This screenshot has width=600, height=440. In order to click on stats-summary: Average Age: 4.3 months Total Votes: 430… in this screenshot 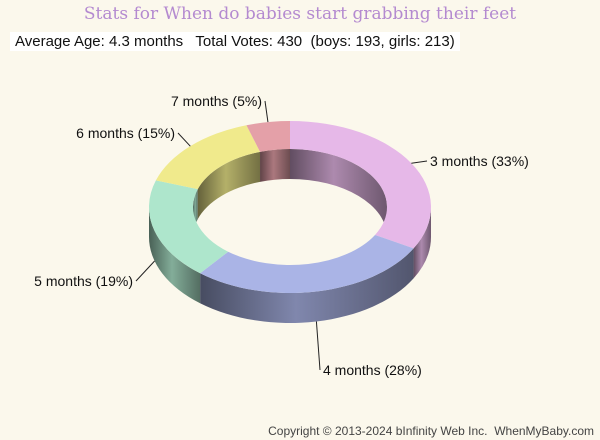, I will do `click(235, 41)`.